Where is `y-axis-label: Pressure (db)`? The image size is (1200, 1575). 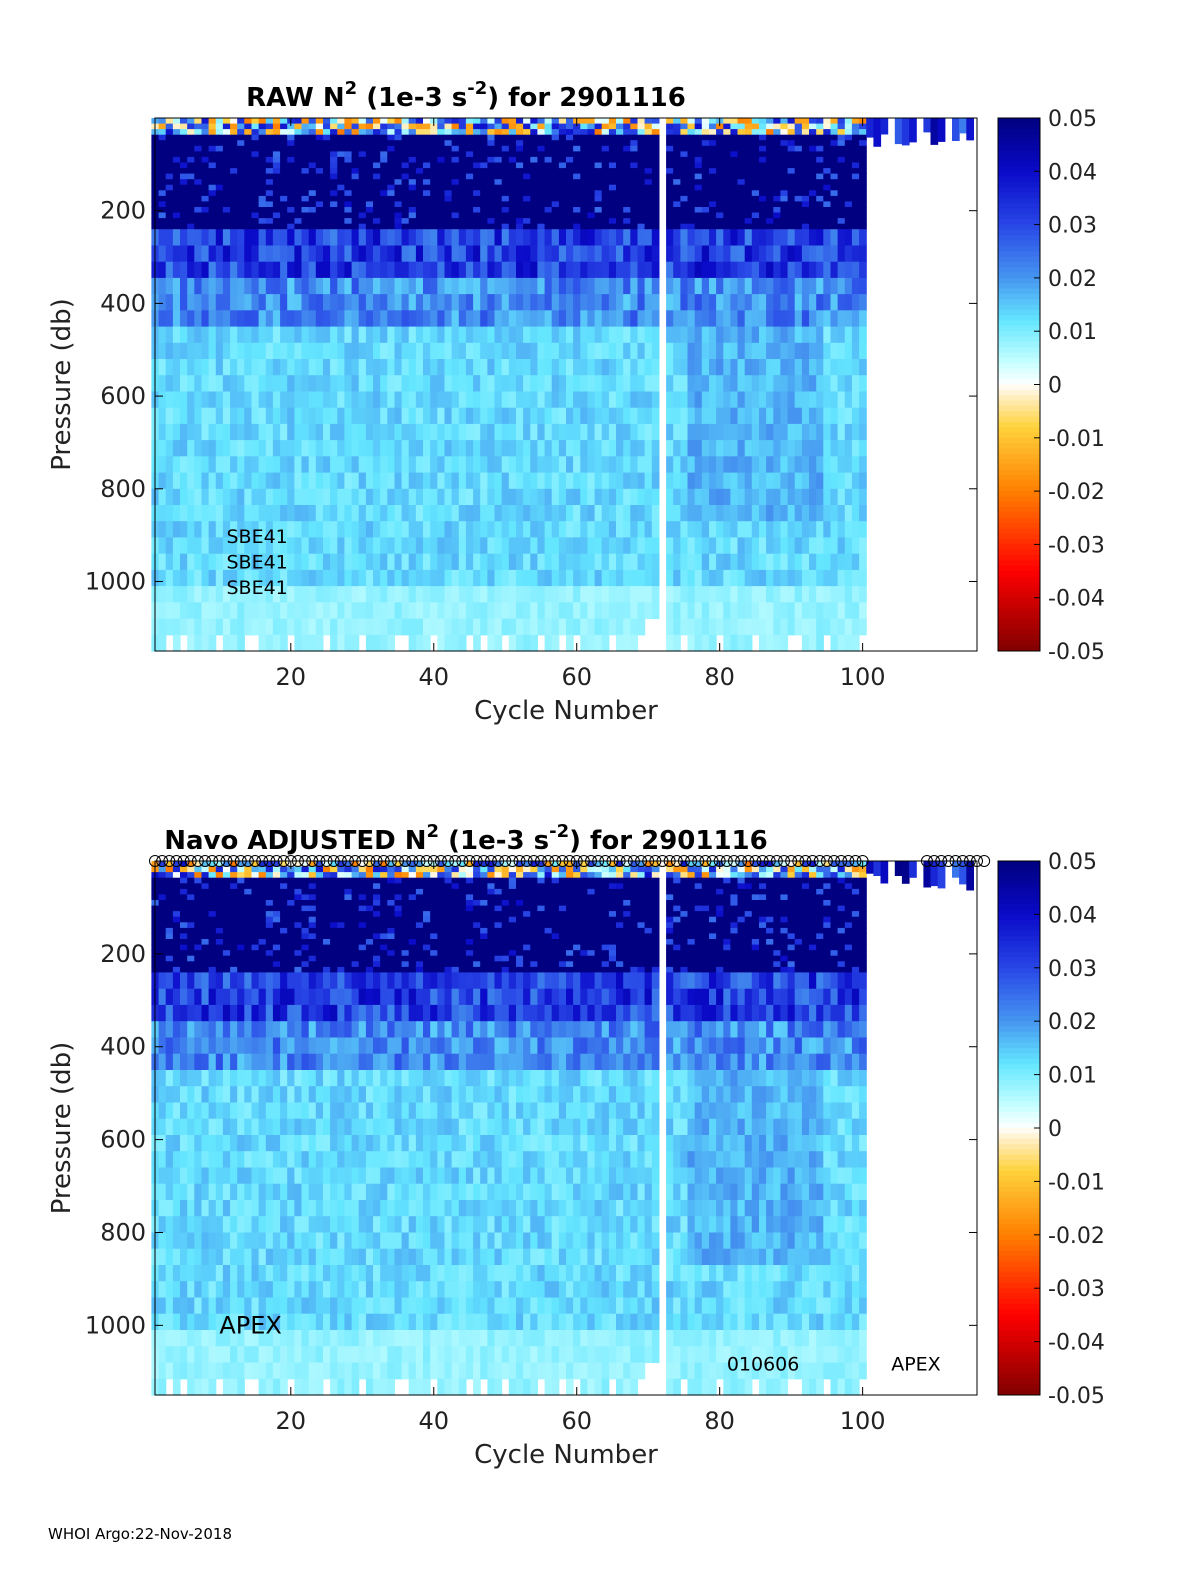
y-axis-label: Pressure (db) is located at coordinates (62, 384).